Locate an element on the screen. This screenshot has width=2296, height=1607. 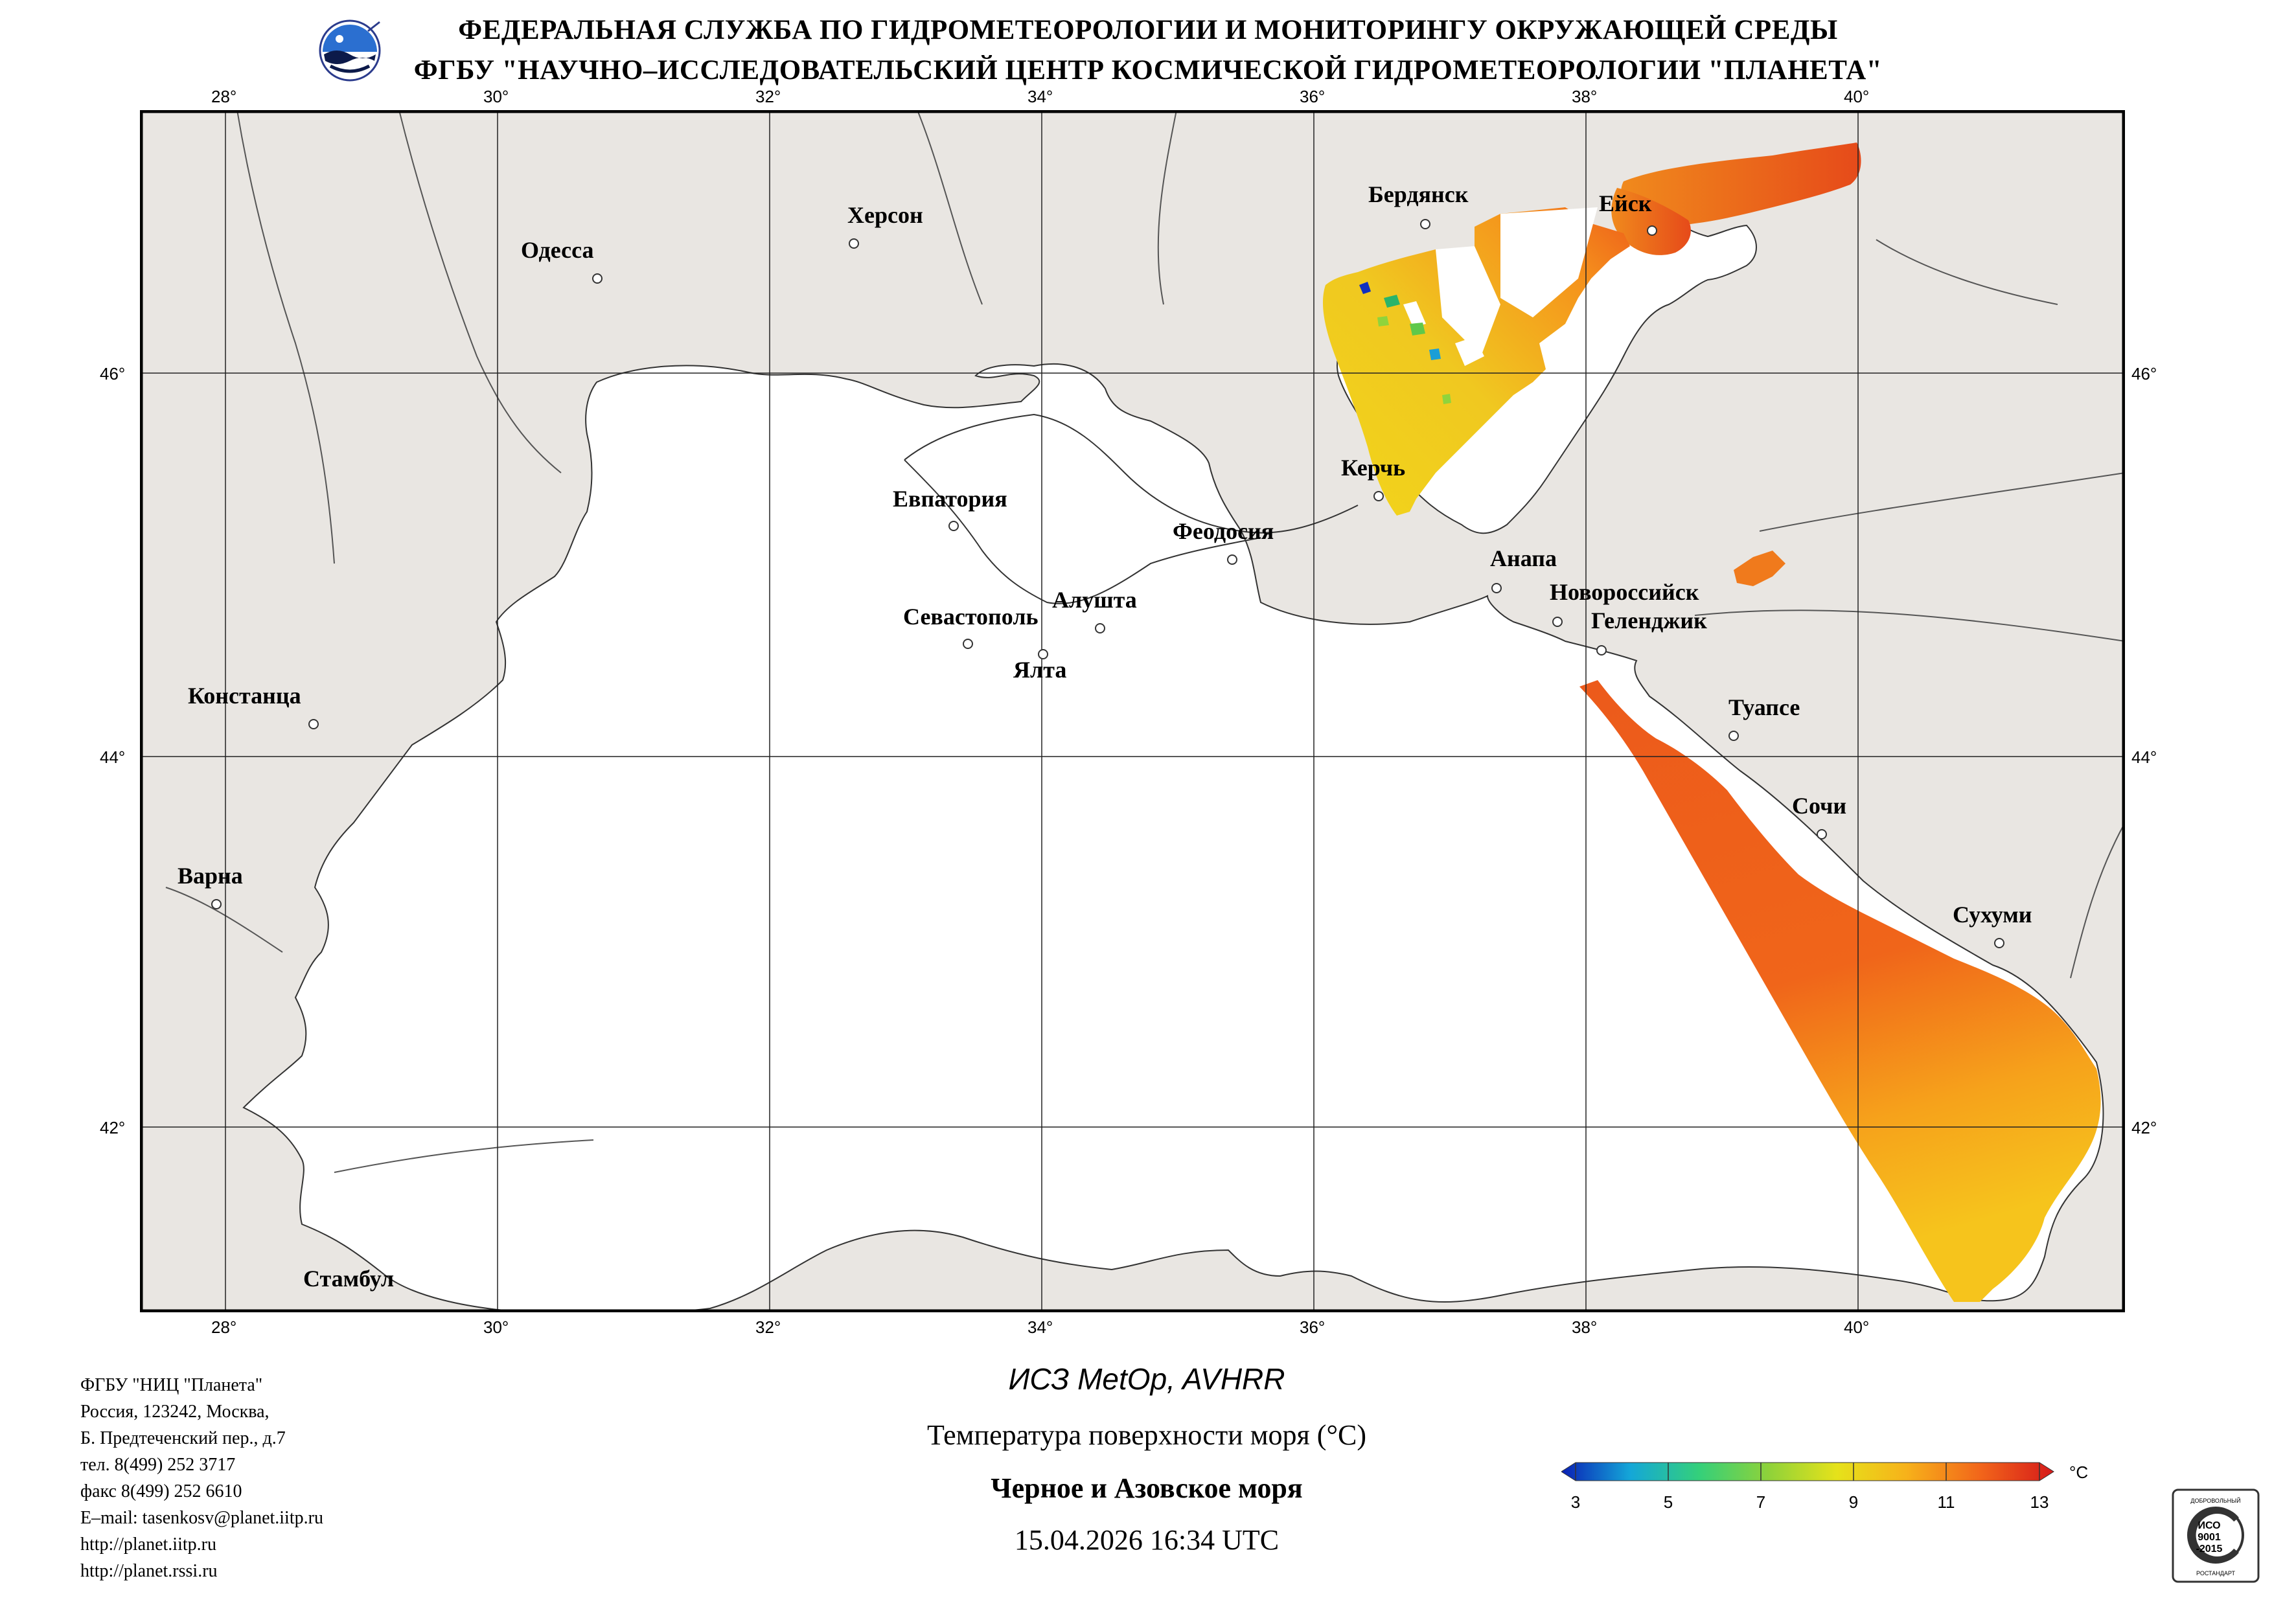
svg-text: Геленджик is located at coordinates (1649, 620).